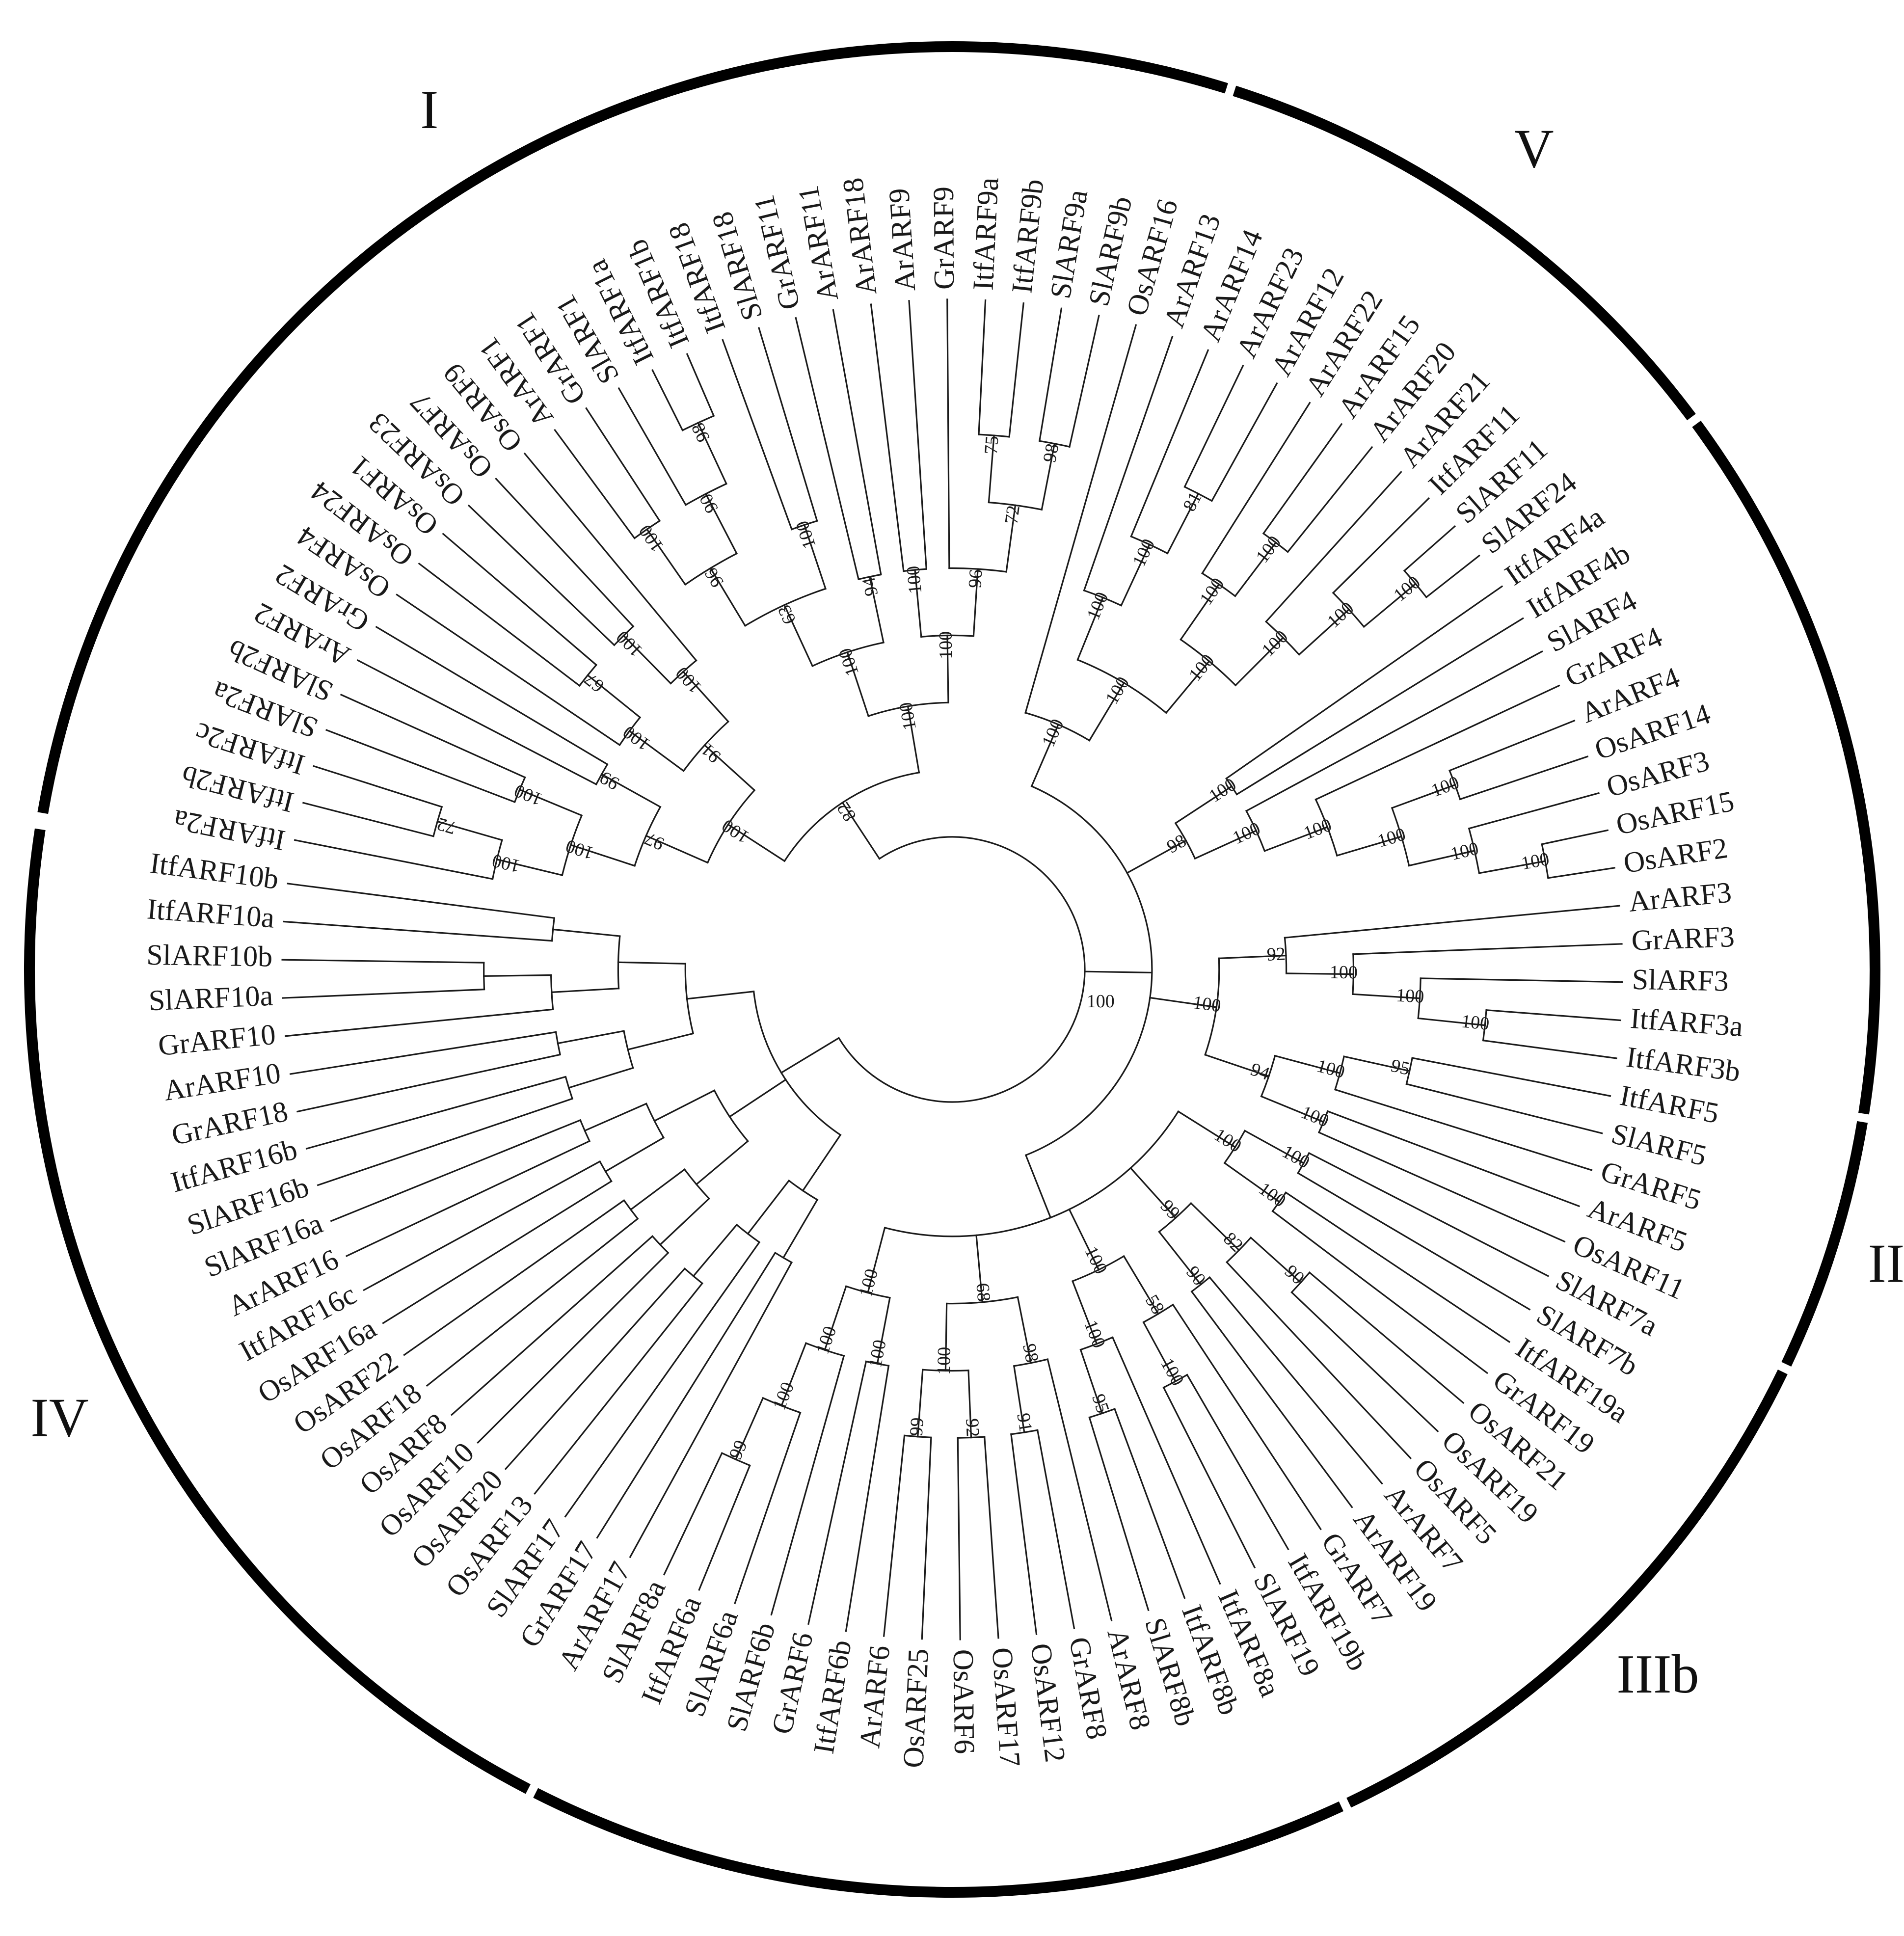 The image size is (1904, 1936). What do you see at coordinates (1027, 237) in the screenshot?
I see `leaf-itfarf9b: ItfARF9b` at bounding box center [1027, 237].